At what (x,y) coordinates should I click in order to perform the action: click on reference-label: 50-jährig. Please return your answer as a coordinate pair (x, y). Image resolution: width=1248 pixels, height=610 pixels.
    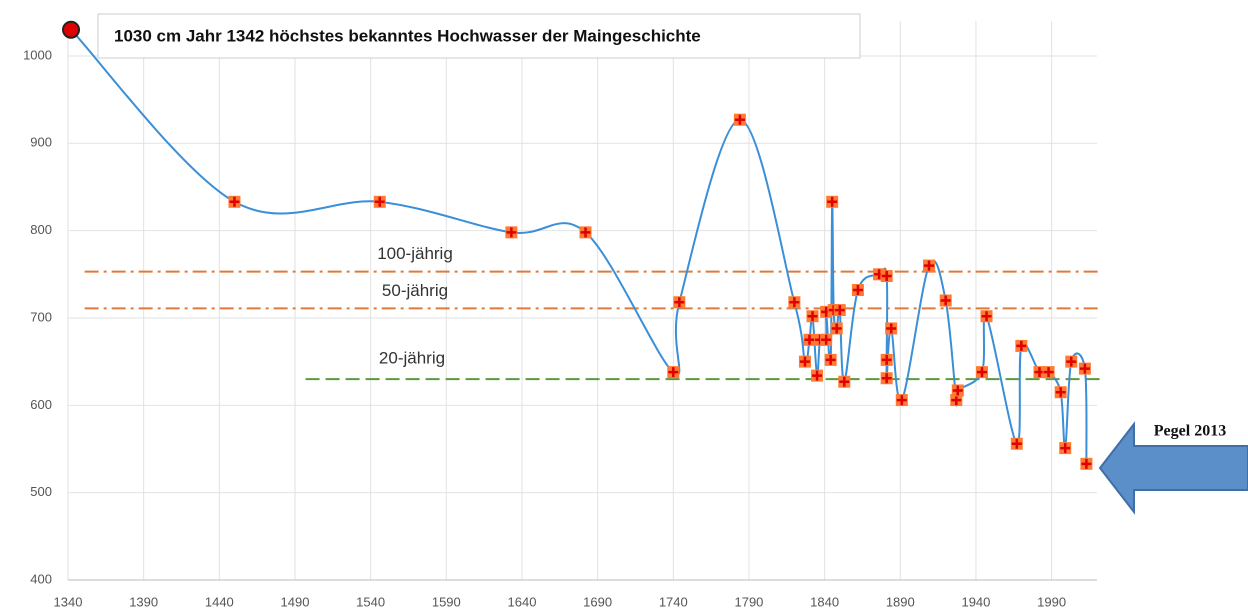
    Looking at the image, I should click on (415, 290).